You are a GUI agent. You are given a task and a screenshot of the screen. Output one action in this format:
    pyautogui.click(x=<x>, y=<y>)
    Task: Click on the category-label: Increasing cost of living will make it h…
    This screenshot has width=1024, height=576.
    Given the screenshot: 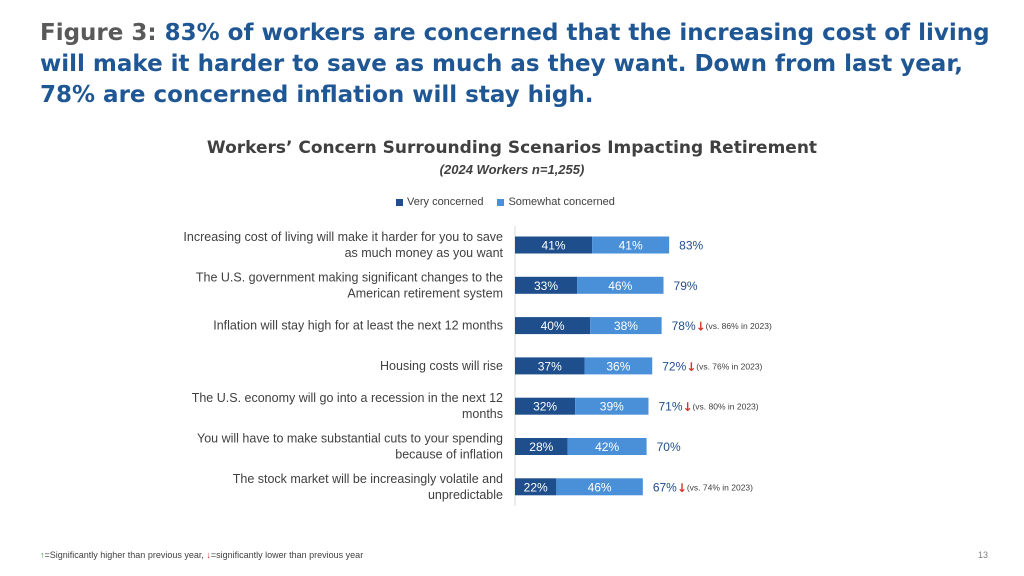 What is the action you would take?
    pyautogui.click(x=343, y=245)
    